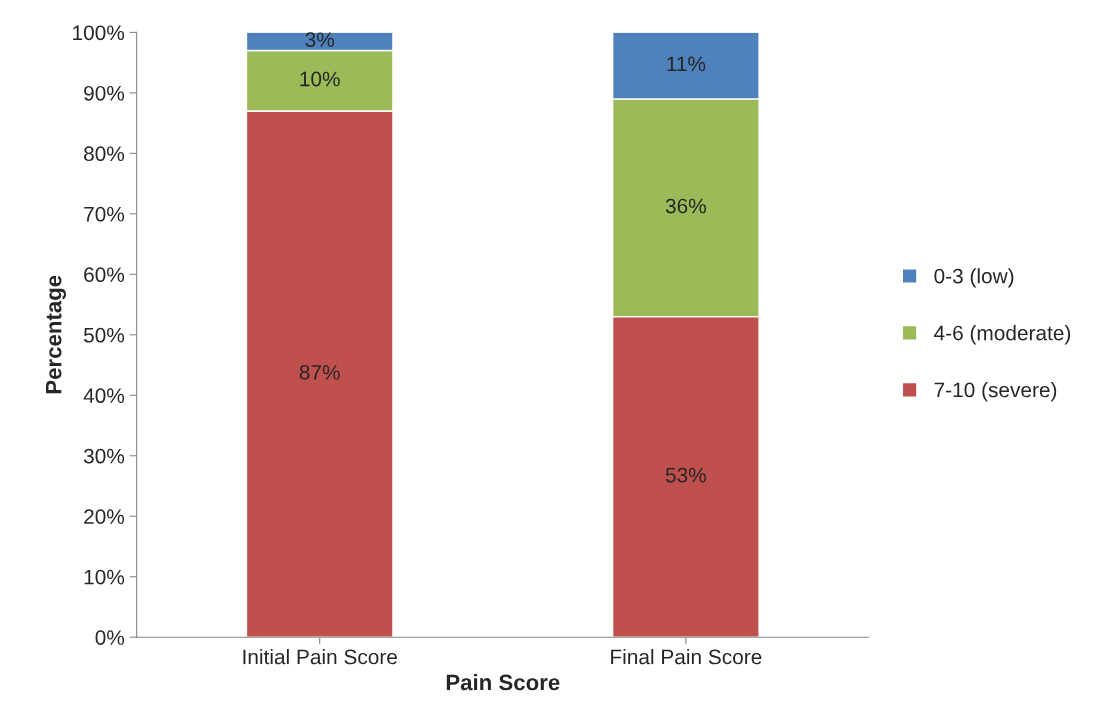  Describe the element at coordinates (104, 335) in the screenshot. I see `y-tick-label: 50%` at that location.